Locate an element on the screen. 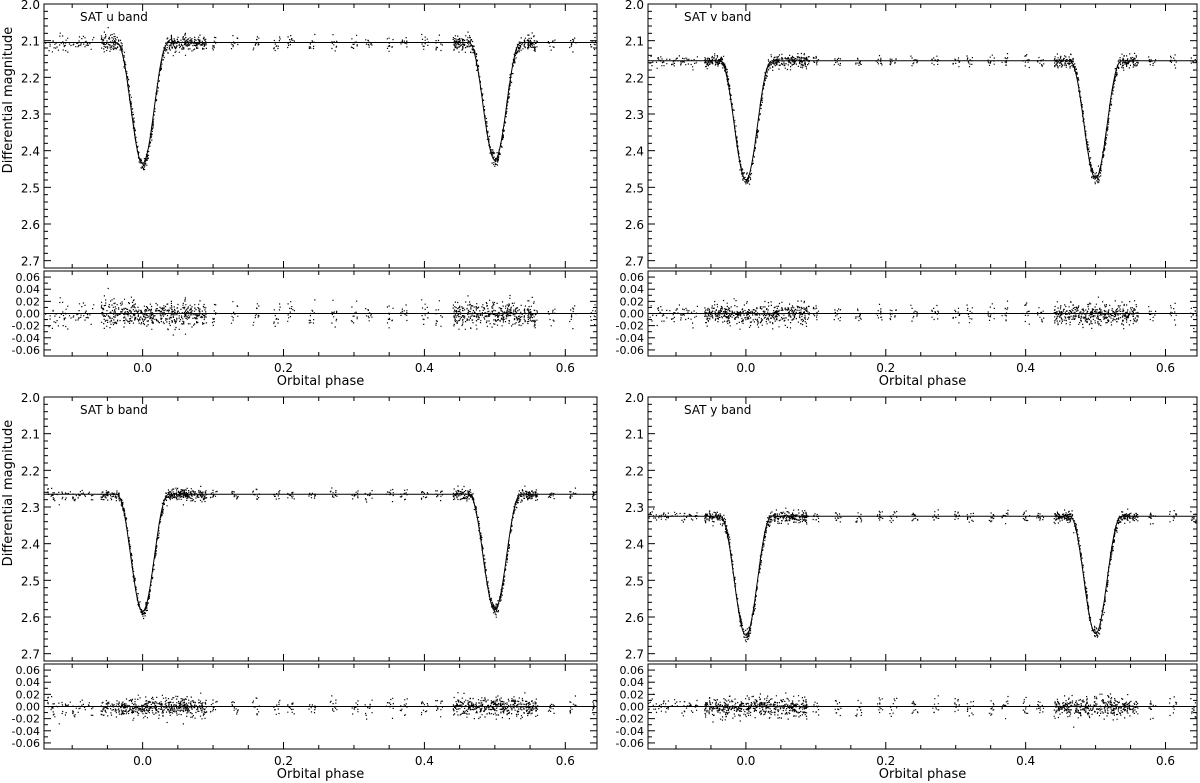  panel-title: SAT u band is located at coordinates (114, 17).